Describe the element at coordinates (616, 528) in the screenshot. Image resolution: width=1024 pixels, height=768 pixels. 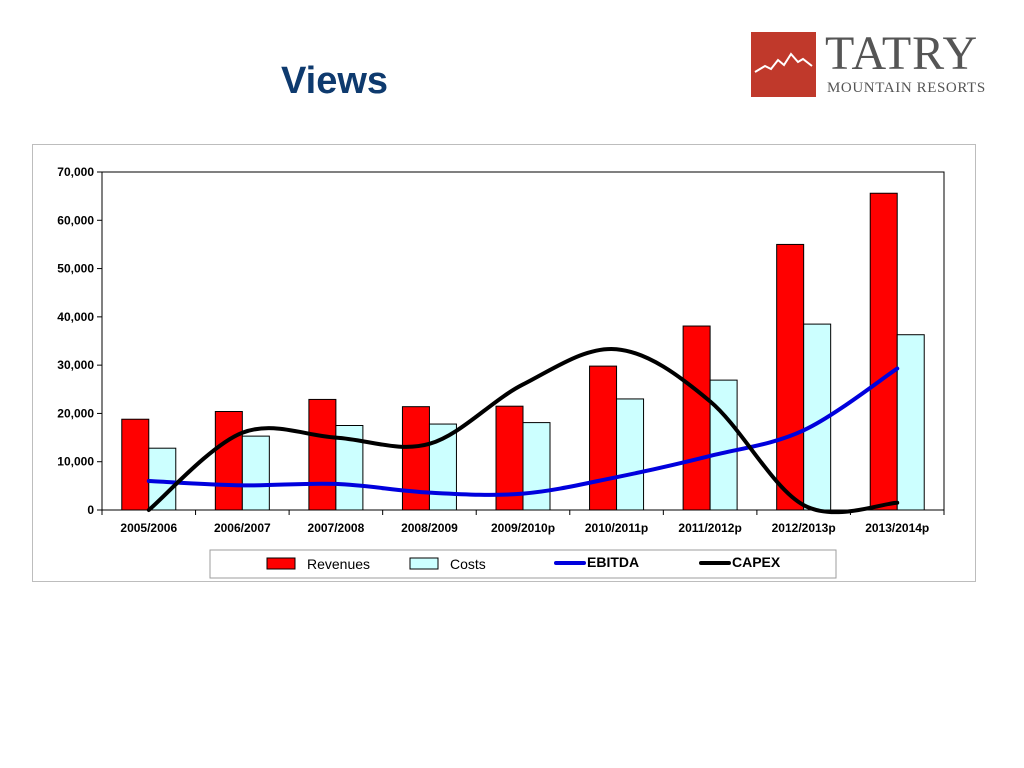
I see `x-tick-label: 2010/2011p` at that location.